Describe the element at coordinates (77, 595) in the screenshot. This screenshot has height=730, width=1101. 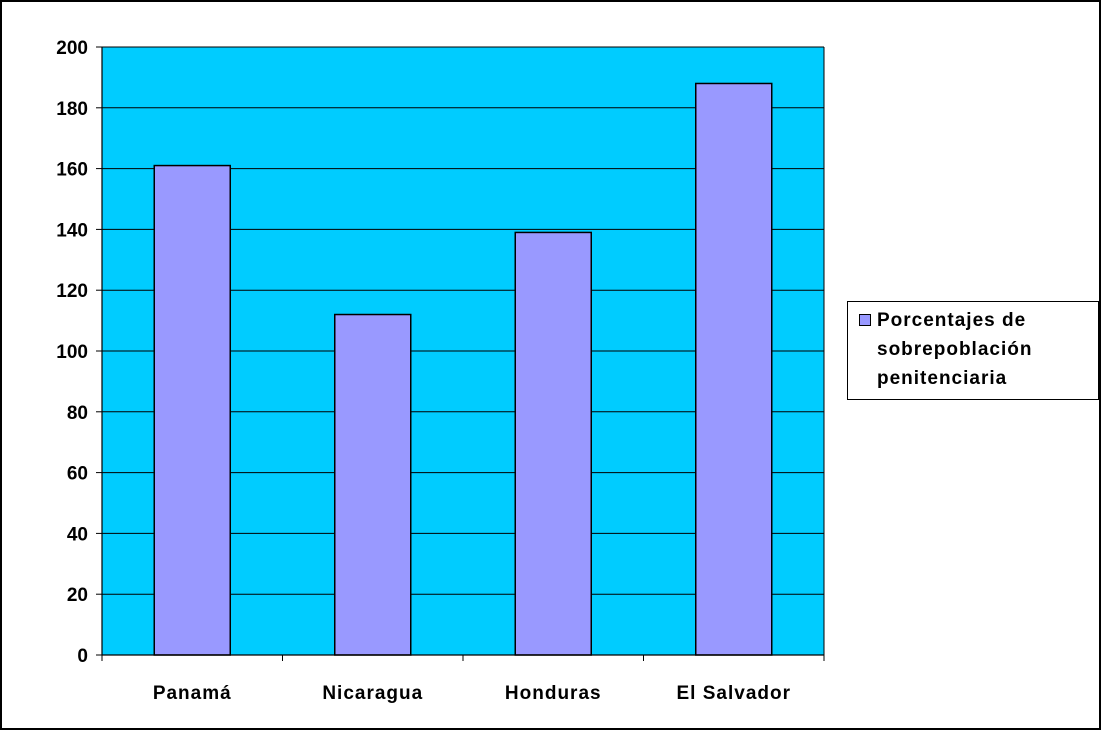
I see `y-tick-label: 20` at that location.